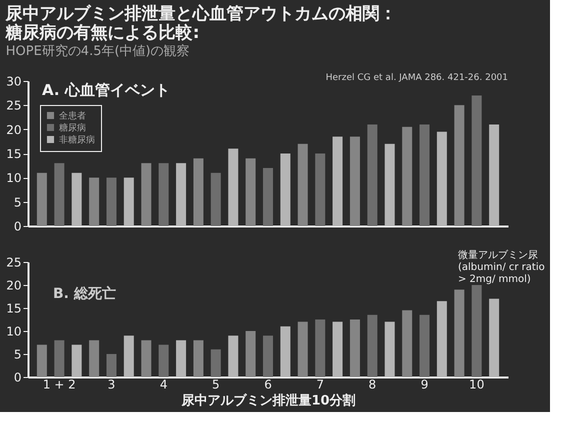 The width and height of the screenshot is (569, 431). Describe the element at coordinates (72, 128) in the screenshot. I see `legend-label: 糖尿病` at that location.